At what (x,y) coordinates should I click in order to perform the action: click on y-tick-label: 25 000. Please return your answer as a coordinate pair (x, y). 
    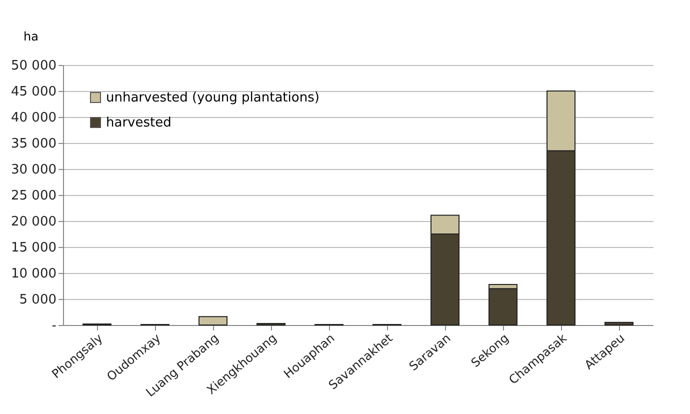
    Looking at the image, I should click on (33, 196).